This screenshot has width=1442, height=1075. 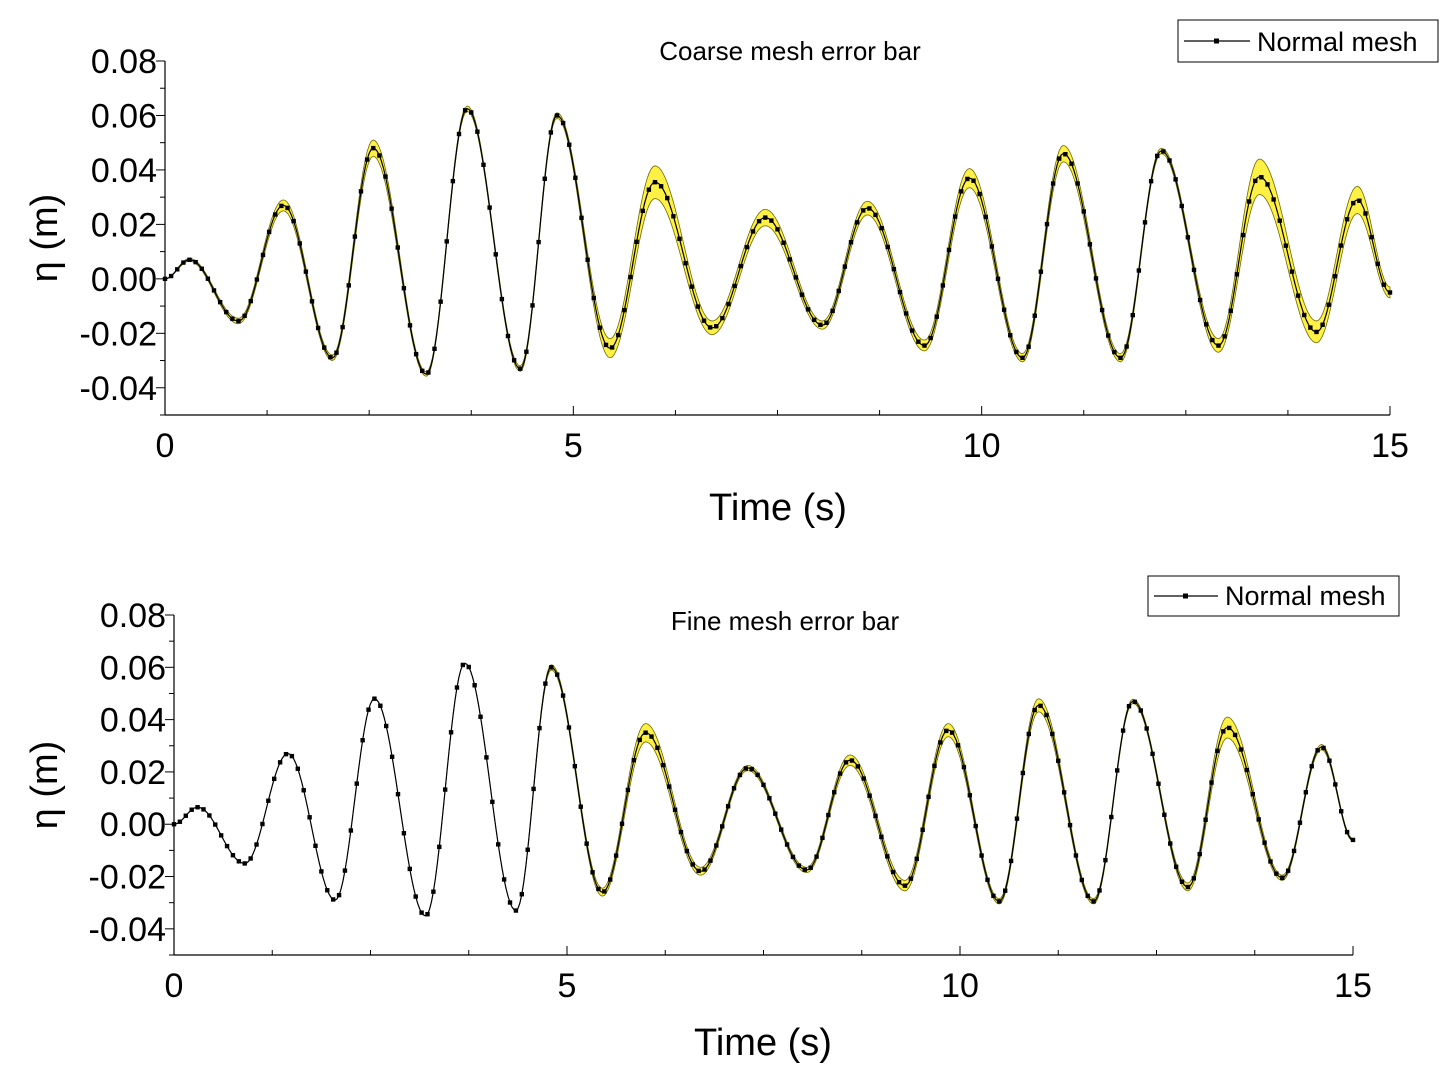 I want to click on fine-y-tick-label: -0.04, so click(x=128, y=930).